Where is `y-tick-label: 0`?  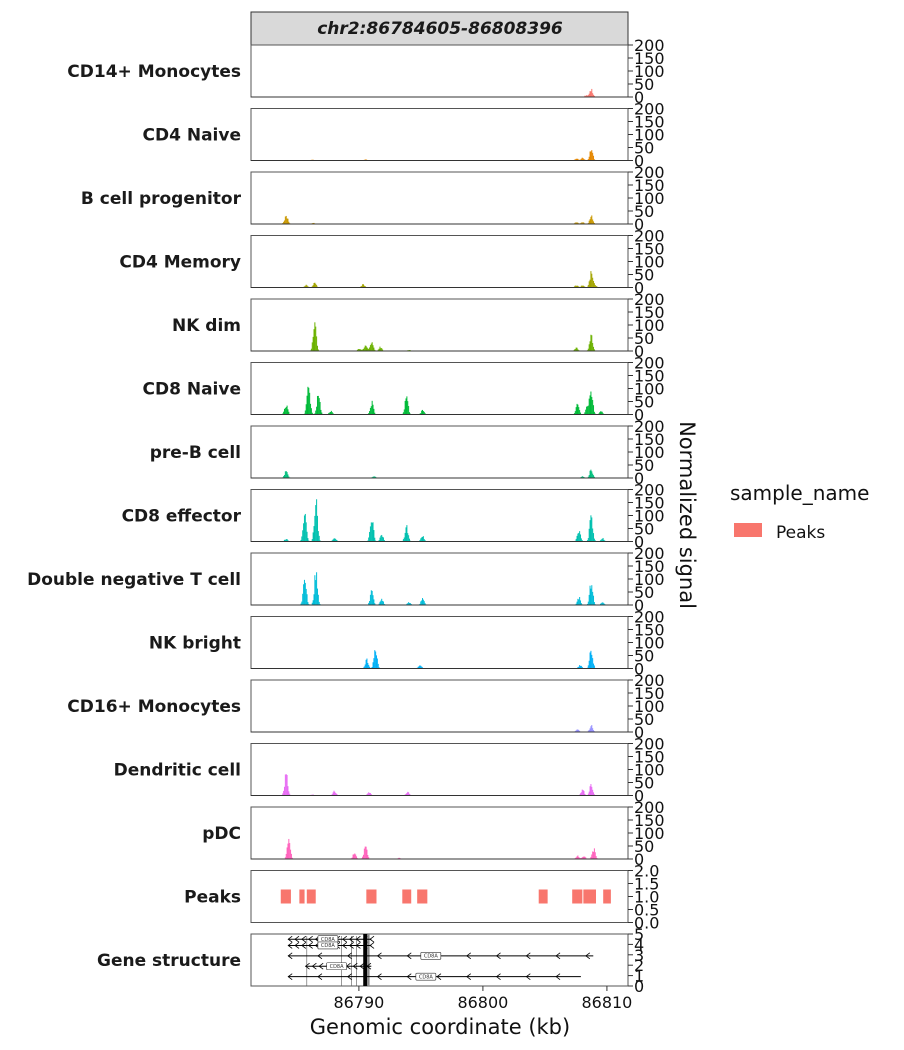
y-tick-label: 0 is located at coordinates (639, 986).